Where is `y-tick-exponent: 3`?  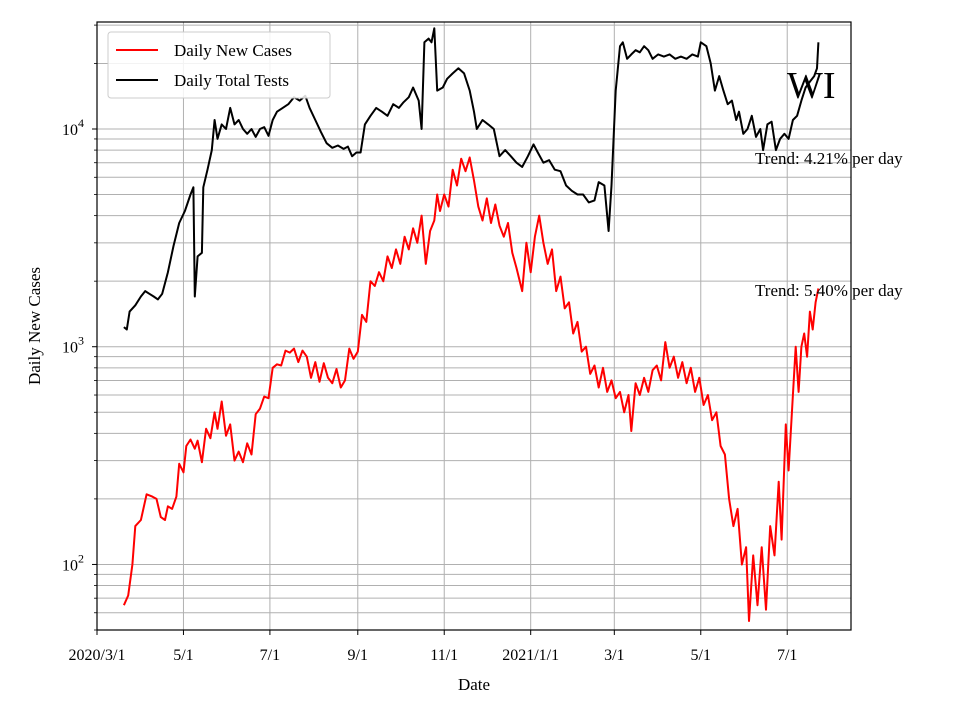 y-tick-exponent: 3 is located at coordinates (81, 341).